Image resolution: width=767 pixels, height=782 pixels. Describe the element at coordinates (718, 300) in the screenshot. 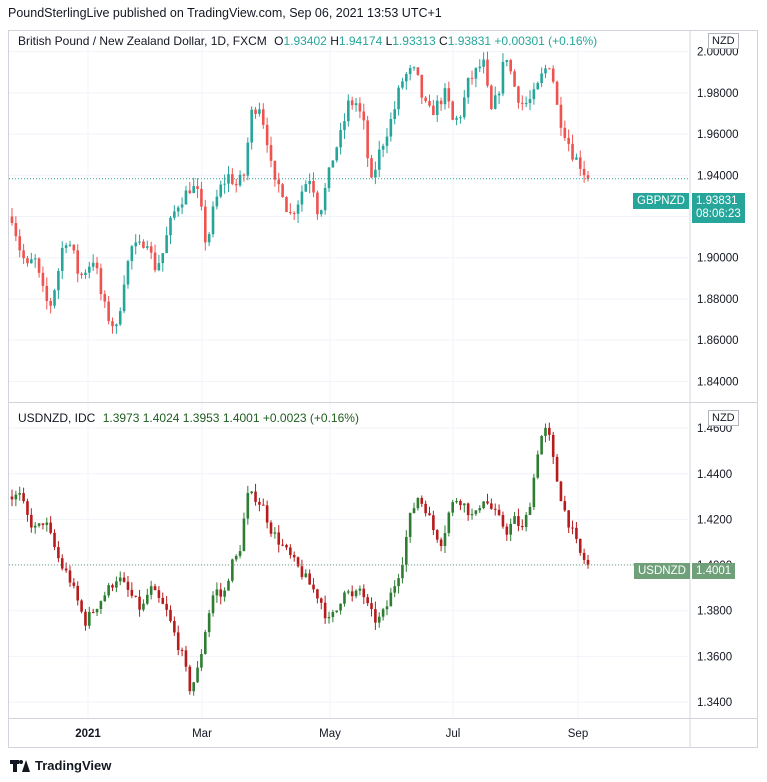

I see `y-tick-label: 1.88000` at that location.